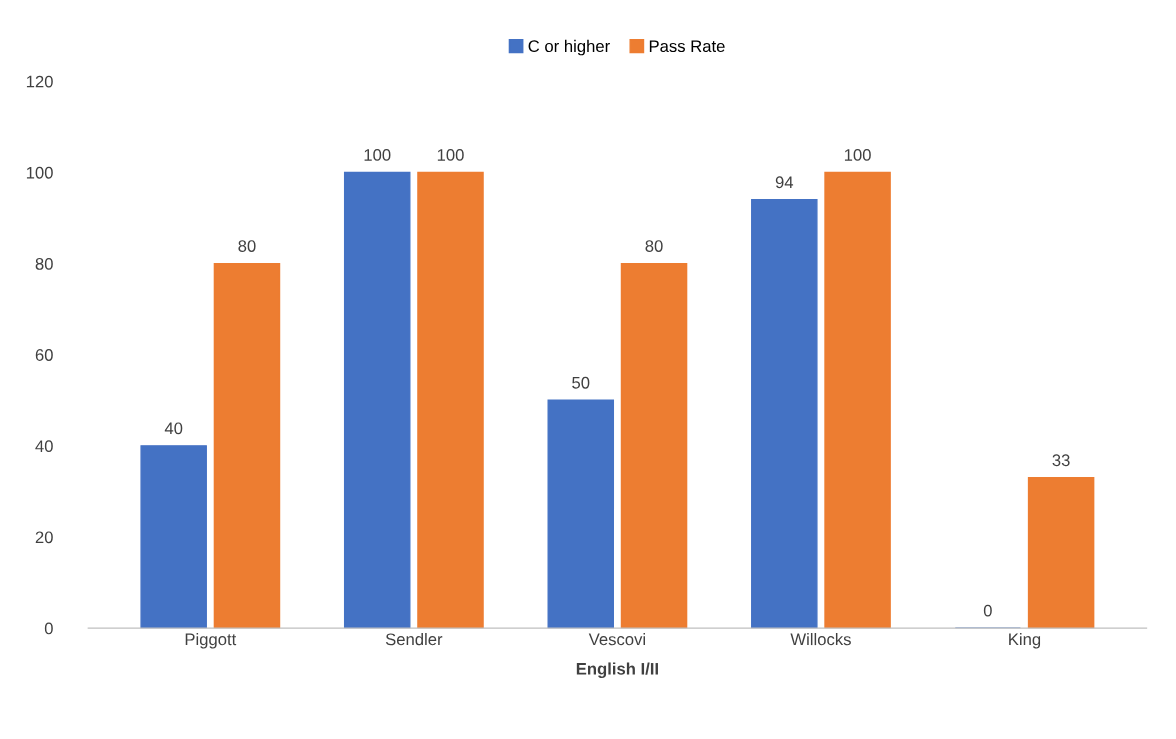  What do you see at coordinates (173, 428) in the screenshot?
I see `data-label: 40` at bounding box center [173, 428].